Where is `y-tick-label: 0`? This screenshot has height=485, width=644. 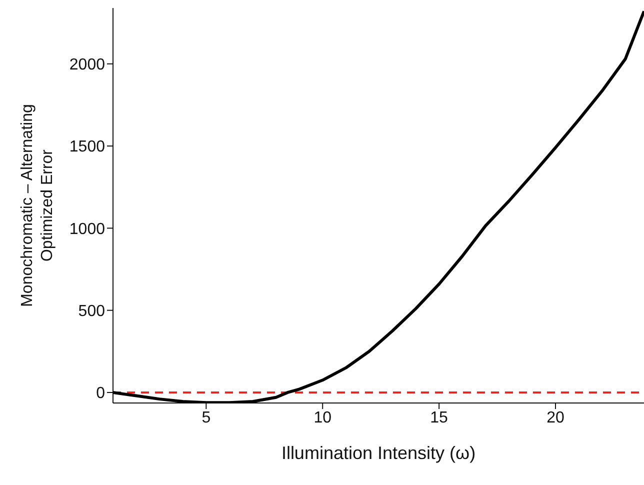 y-tick-label: 0 is located at coordinates (101, 393).